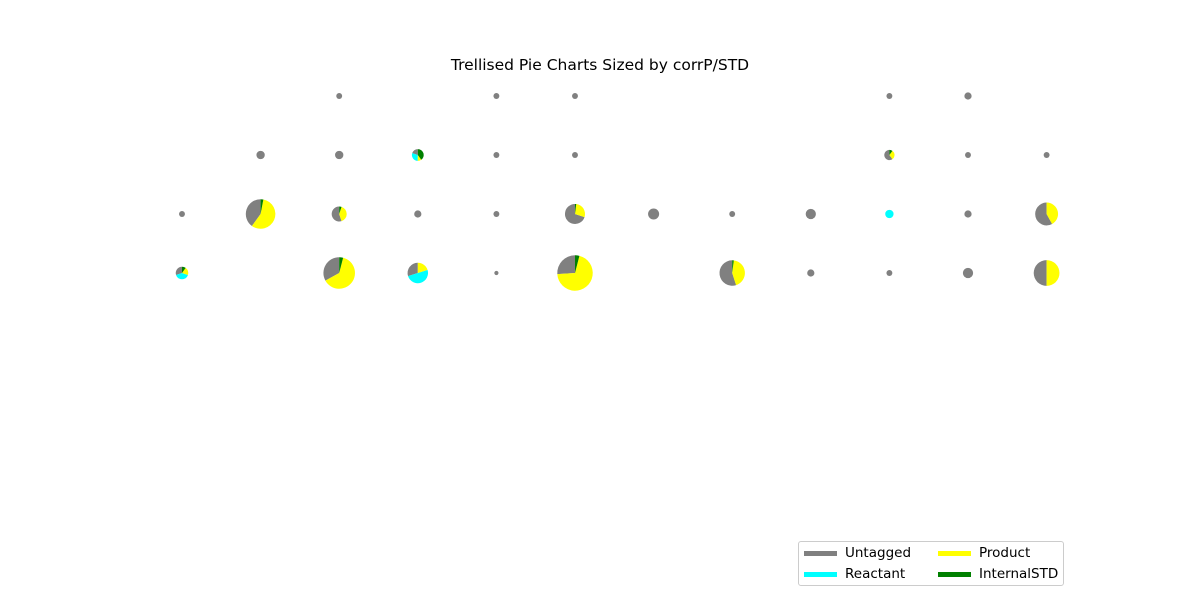  I want to click on legend-label-reactant: Reactant, so click(875, 574).